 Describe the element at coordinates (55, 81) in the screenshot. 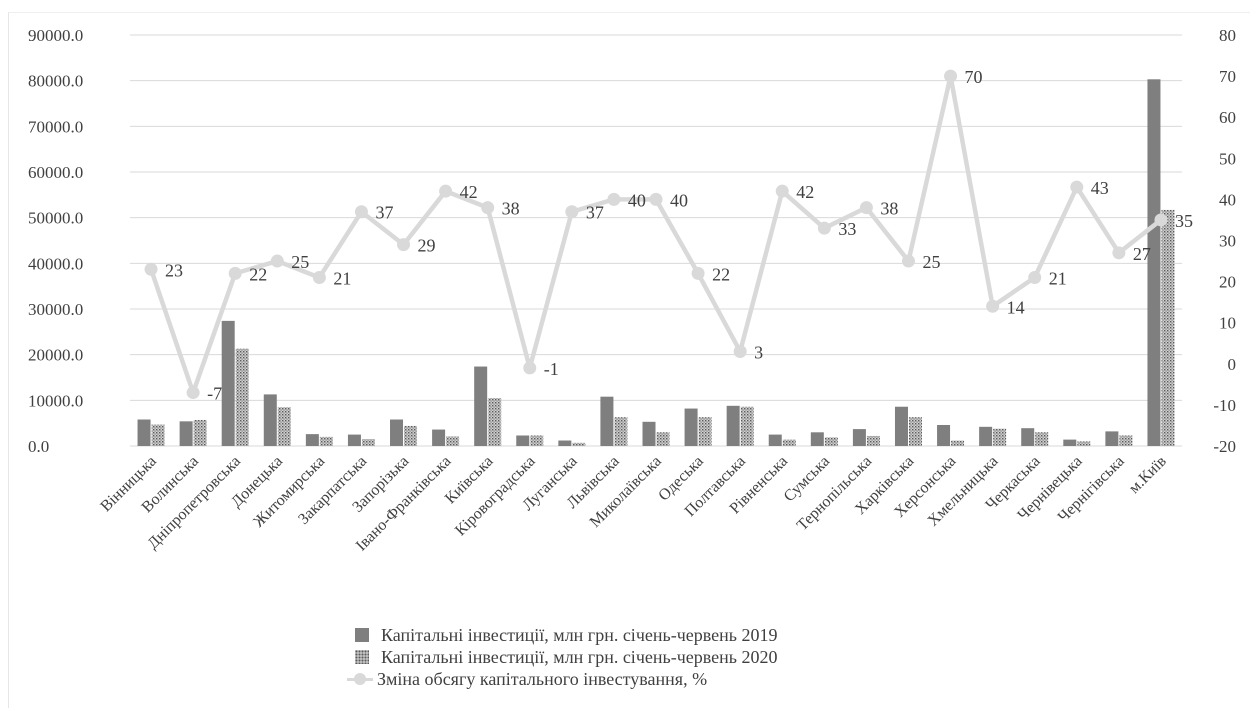

I see `left-tick-label: 80000.0` at that location.